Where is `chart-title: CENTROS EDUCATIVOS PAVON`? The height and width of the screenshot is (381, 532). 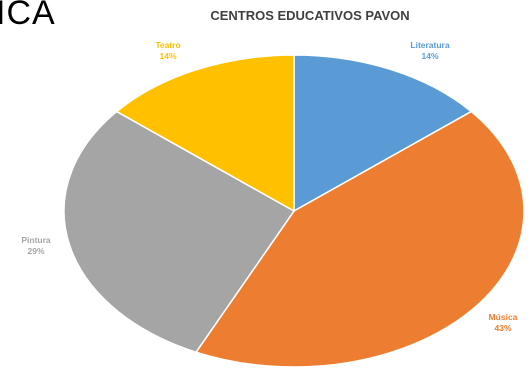 chart-title: CENTROS EDUCATIVOS PAVON is located at coordinates (310, 15).